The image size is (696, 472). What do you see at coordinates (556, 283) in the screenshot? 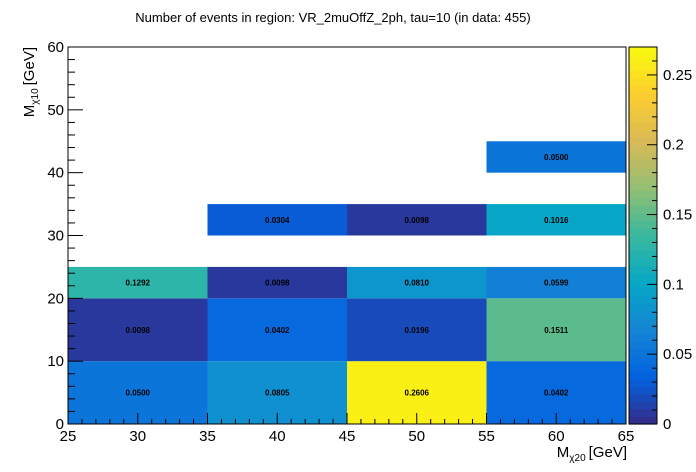
I see `cell-value-label: 0.0599` at bounding box center [556, 283].